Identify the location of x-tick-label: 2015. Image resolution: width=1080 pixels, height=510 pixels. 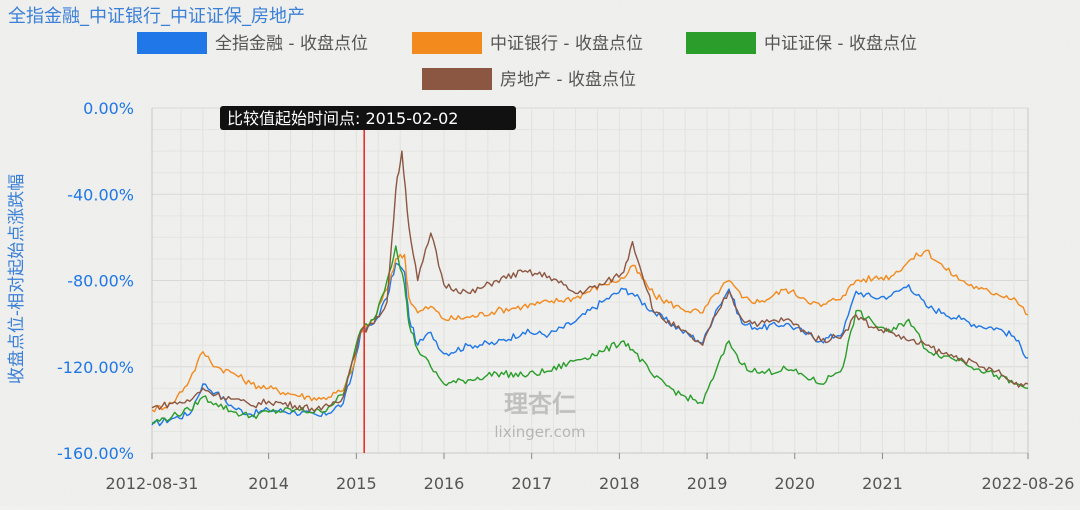
(356, 483).